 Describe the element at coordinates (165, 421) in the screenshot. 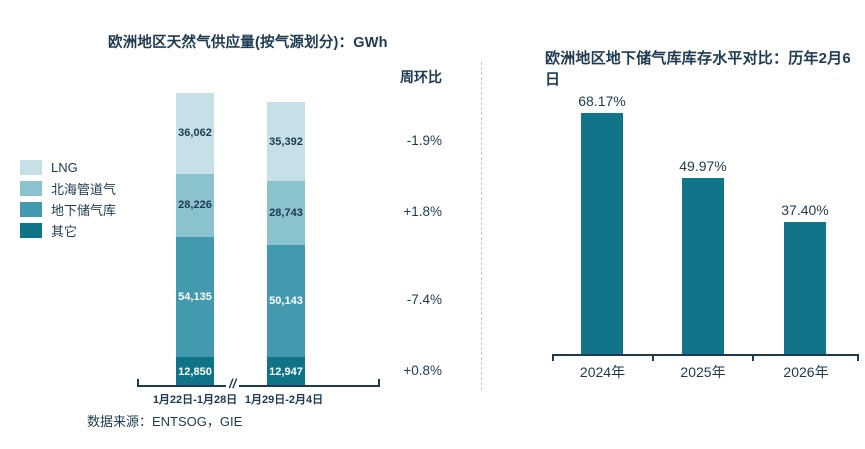

I see `source-note: 数据来源：ENTSOG，GIE` at that location.